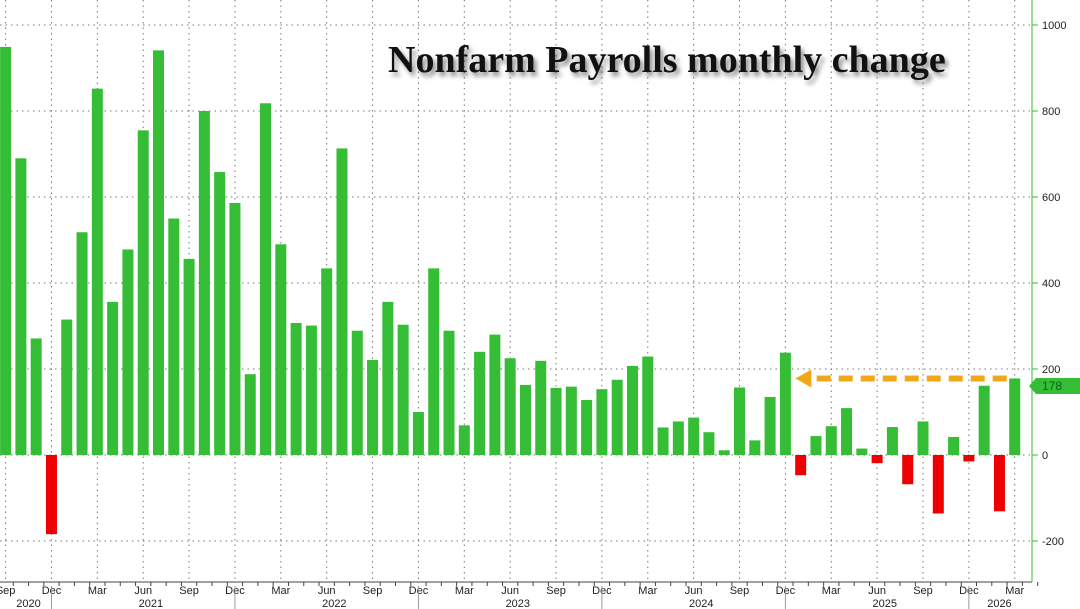 The image size is (1080, 609). What do you see at coordinates (785, 403) in the screenshot?
I see `bar-dec-2024` at bounding box center [785, 403].